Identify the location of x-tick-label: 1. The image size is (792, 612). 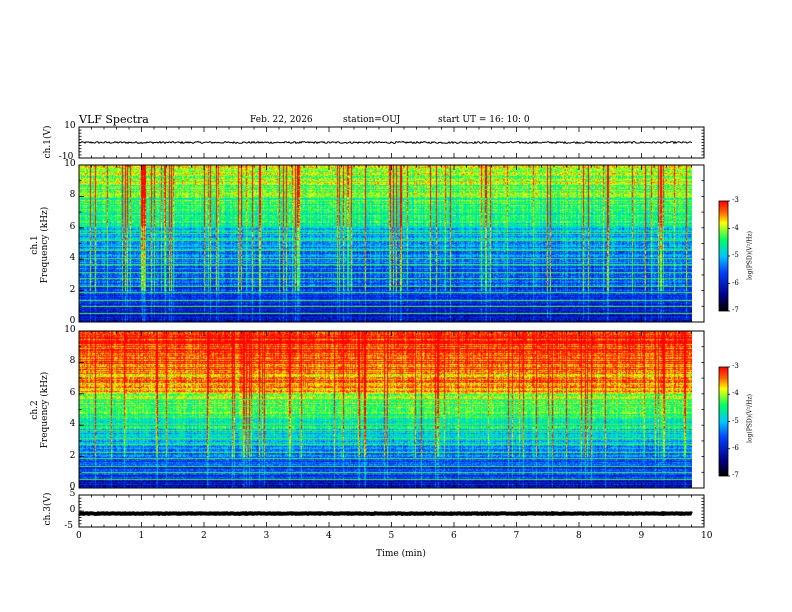
(141, 536).